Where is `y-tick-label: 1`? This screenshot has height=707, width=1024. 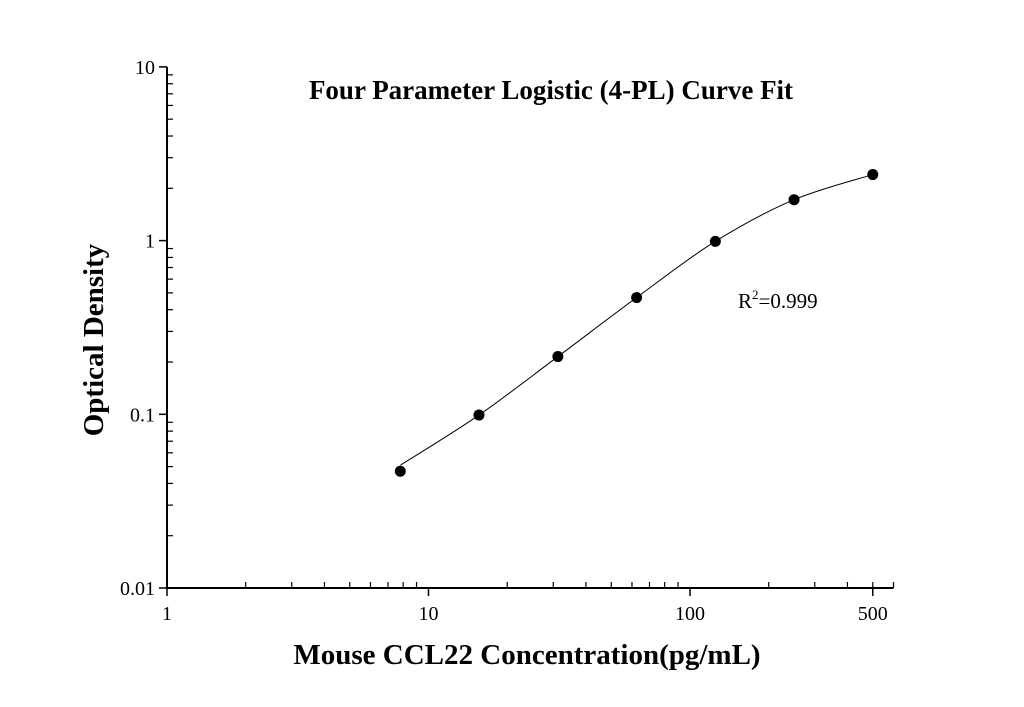 y-tick-label: 1 is located at coordinates (150, 242).